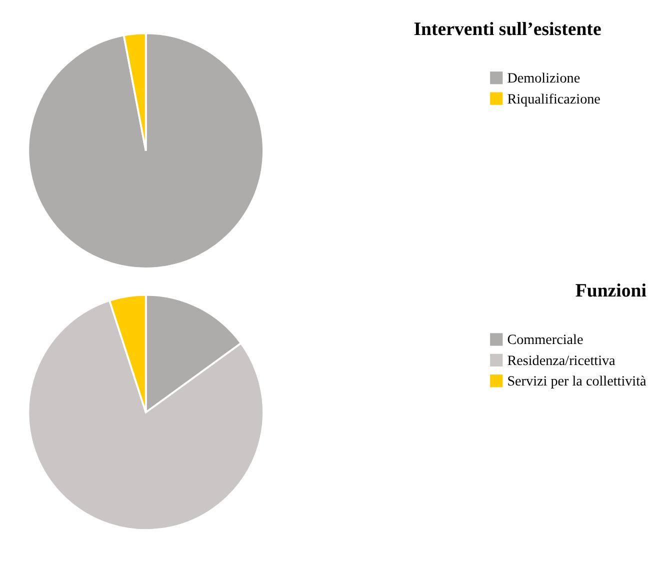 Image resolution: width=654 pixels, height=576 pixels. I want to click on legend-label: Servizi per la collettività, so click(577, 382).